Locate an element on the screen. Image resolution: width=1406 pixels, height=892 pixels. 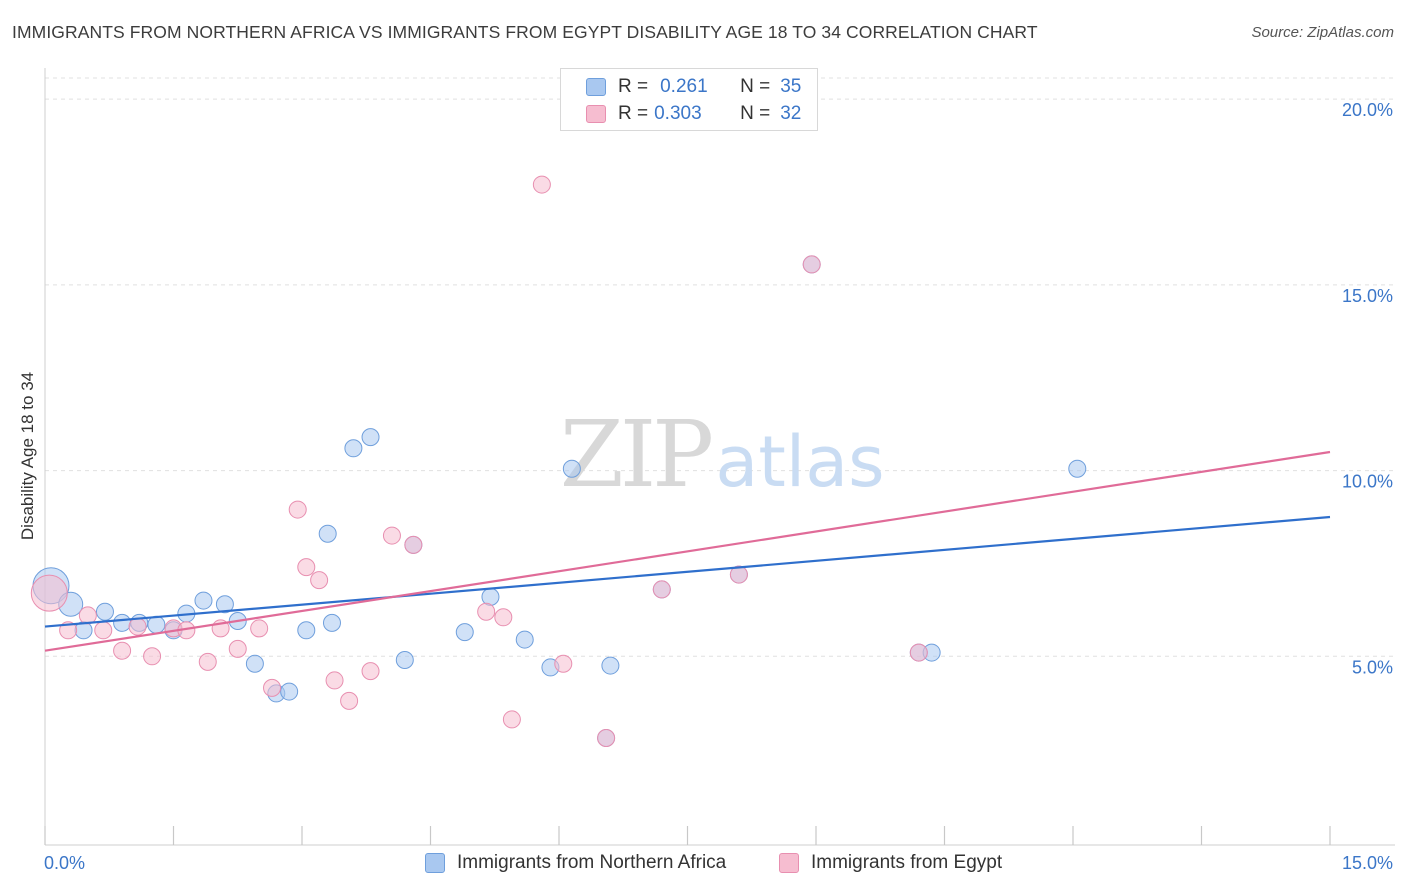
bottom-legend-label: Immigrants from Egypt is located at coordinates (907, 862).